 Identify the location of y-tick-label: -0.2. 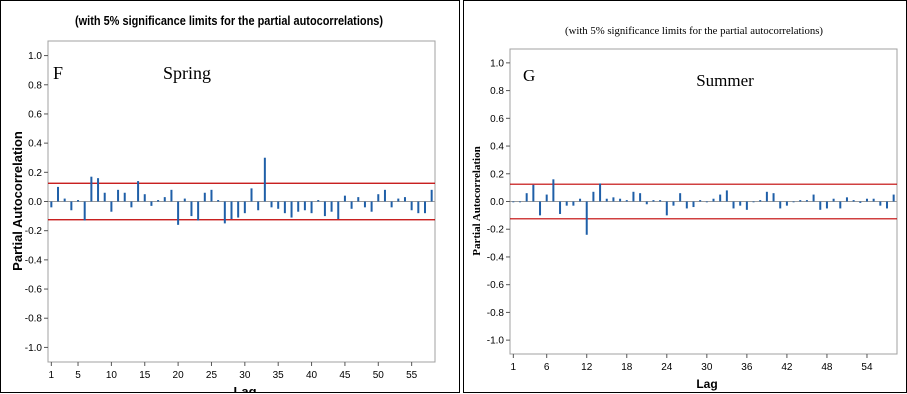
(34, 231).